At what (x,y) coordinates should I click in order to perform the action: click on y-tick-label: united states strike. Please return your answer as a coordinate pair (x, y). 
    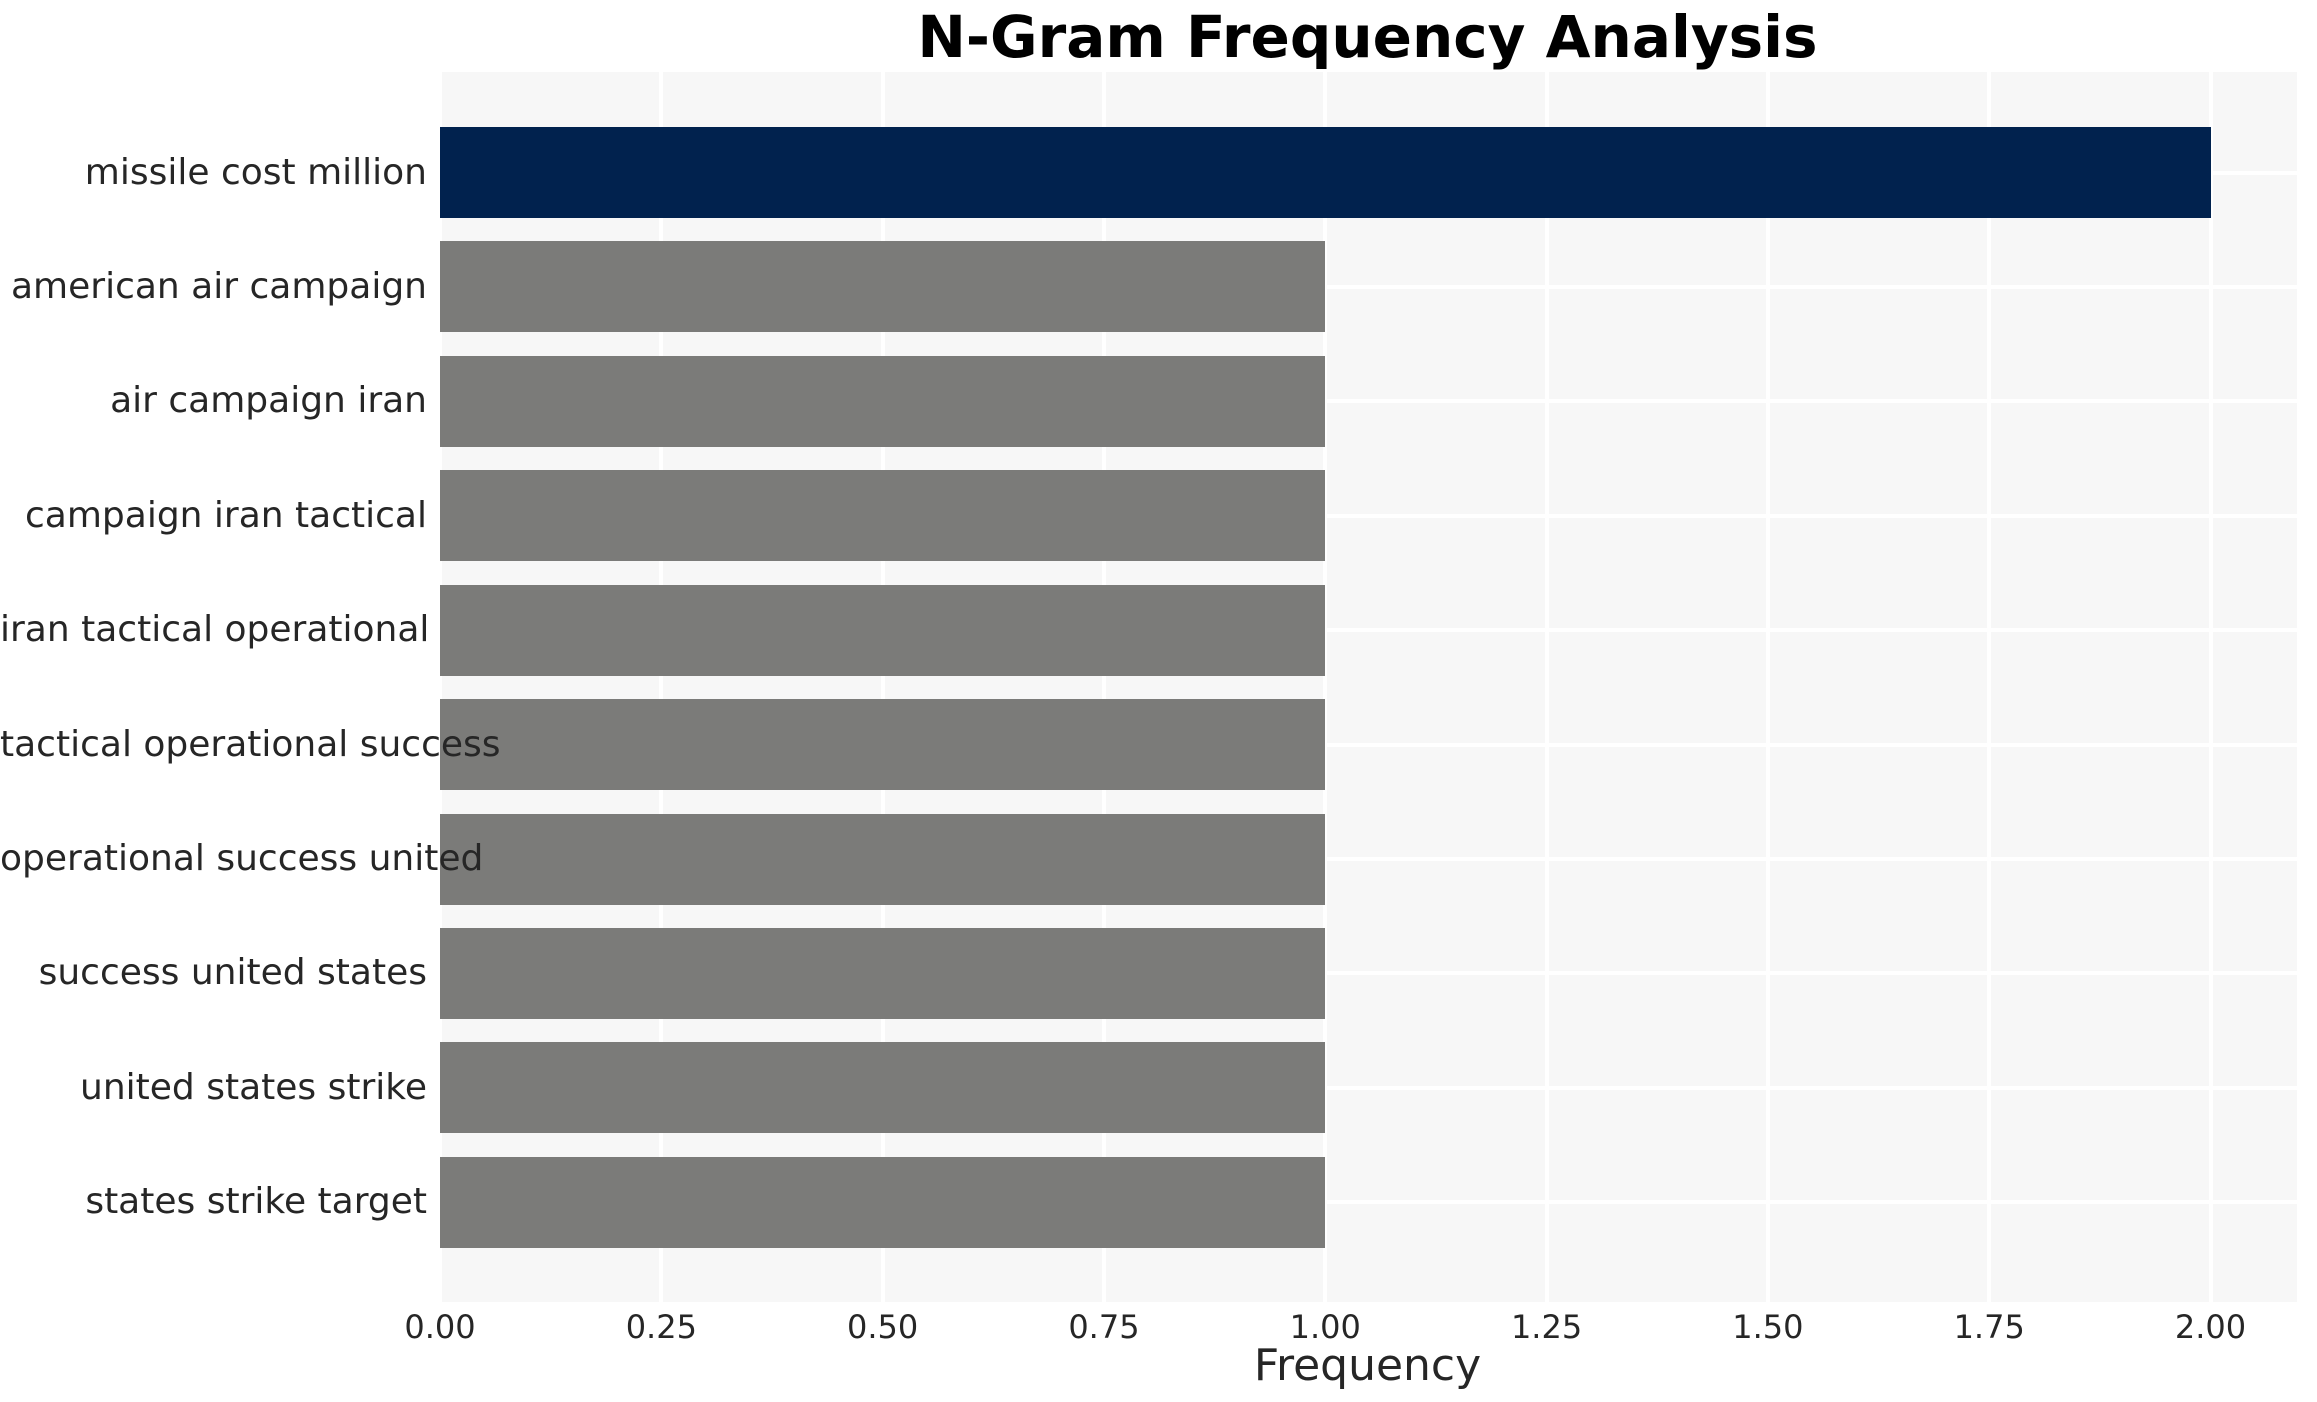
    Looking at the image, I should click on (253, 1087).